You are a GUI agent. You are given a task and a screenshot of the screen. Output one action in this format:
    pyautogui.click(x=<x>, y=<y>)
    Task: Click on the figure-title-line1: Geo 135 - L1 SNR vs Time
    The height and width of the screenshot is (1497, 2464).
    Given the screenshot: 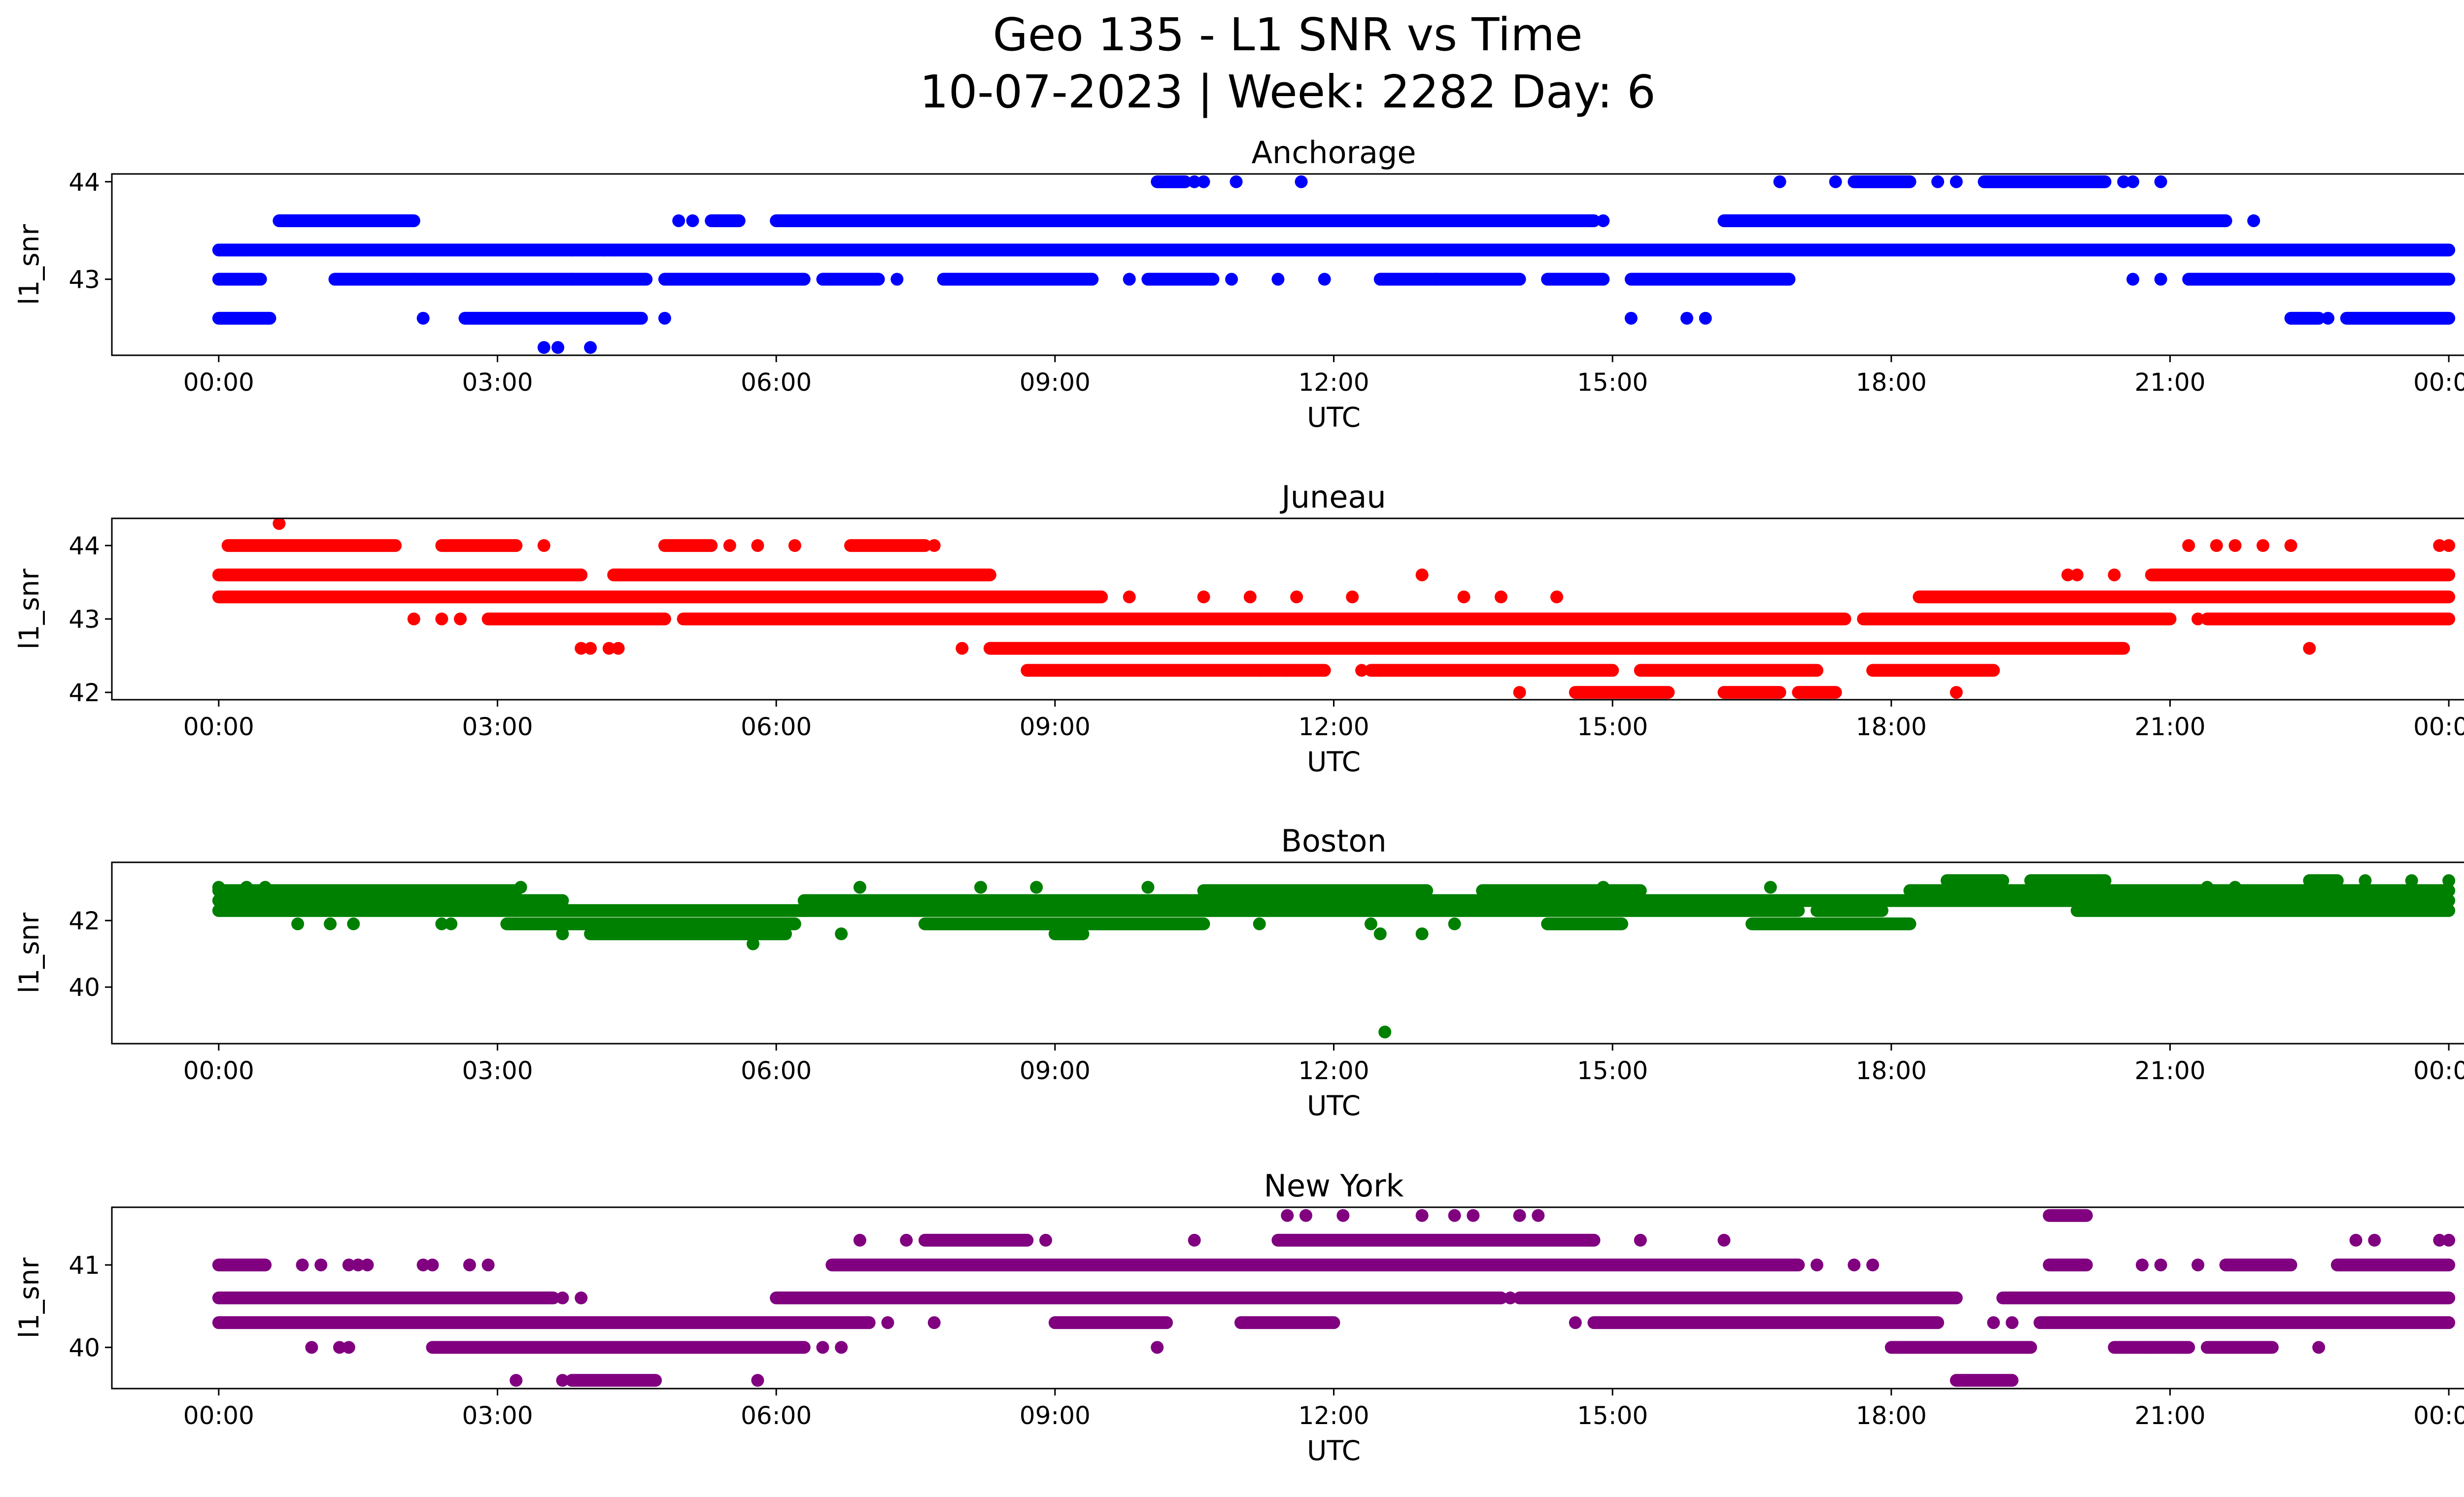 What is the action you would take?
    pyautogui.click(x=1288, y=34)
    